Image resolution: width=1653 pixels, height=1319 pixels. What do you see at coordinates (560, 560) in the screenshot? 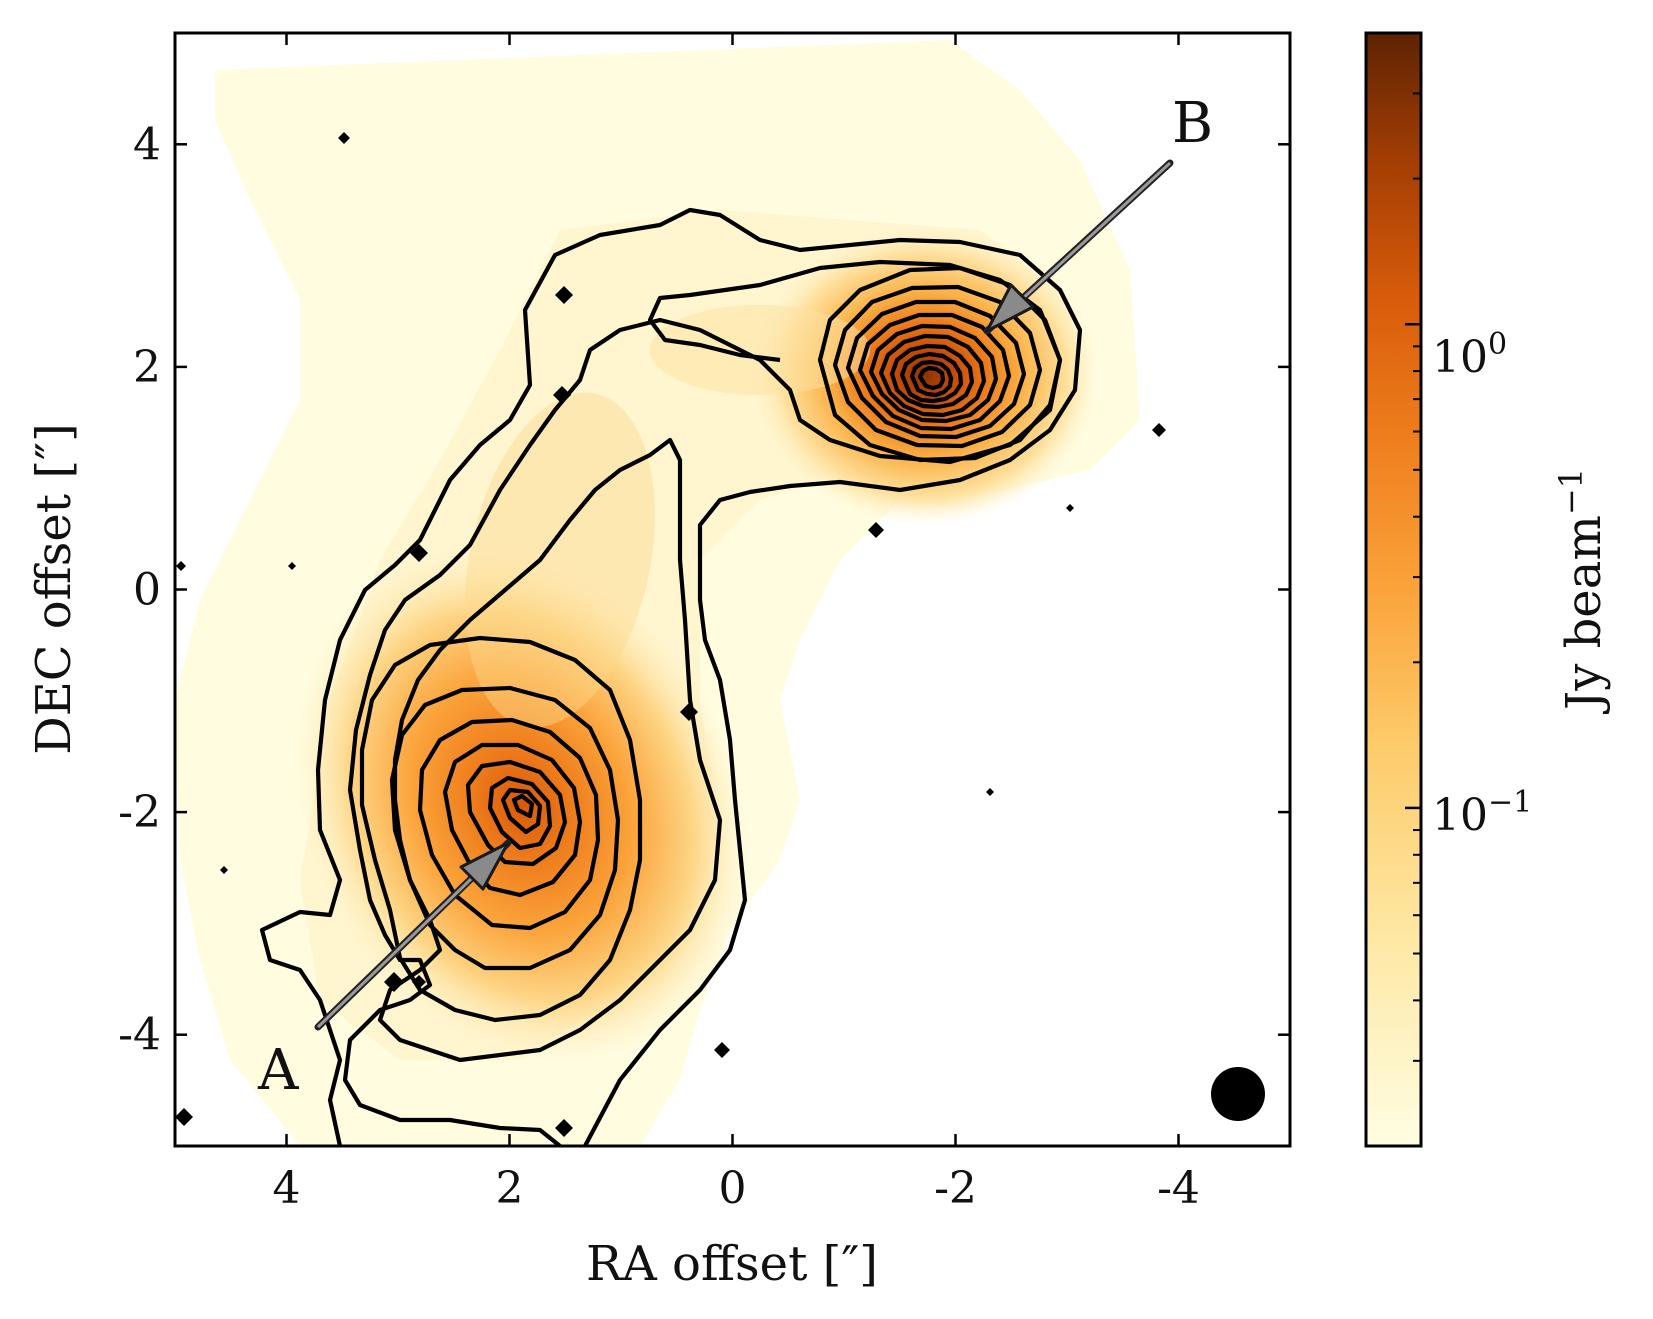
I see `source-a-tail` at bounding box center [560, 560].